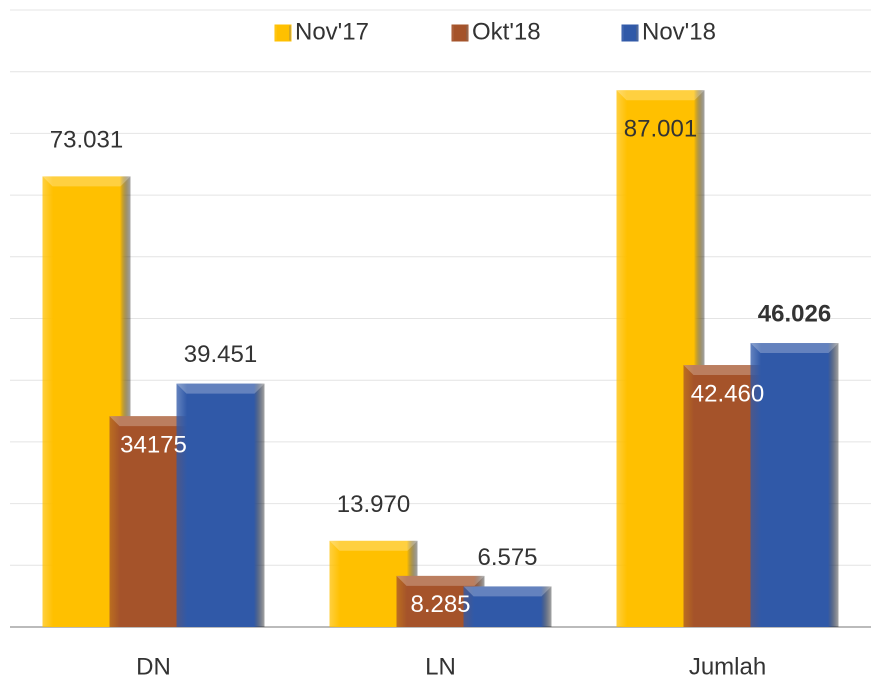  Describe the element at coordinates (794, 313) in the screenshot. I see `data-label: 46.026` at that location.